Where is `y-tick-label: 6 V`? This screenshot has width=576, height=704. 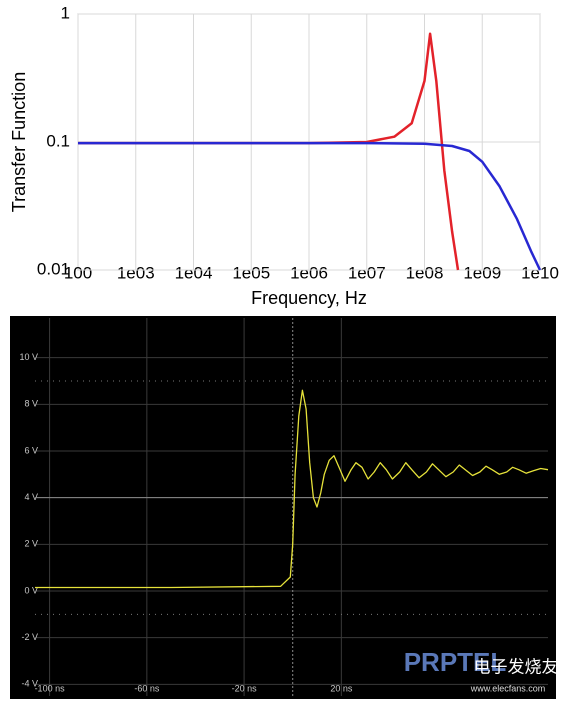
y-tick-label: 6 V is located at coordinates (31, 450).